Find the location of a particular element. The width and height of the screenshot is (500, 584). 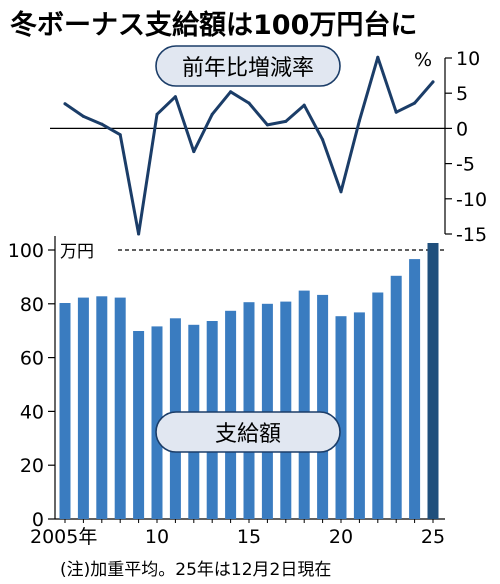

bar-y-tick-label: 20 is located at coordinates (32, 466).